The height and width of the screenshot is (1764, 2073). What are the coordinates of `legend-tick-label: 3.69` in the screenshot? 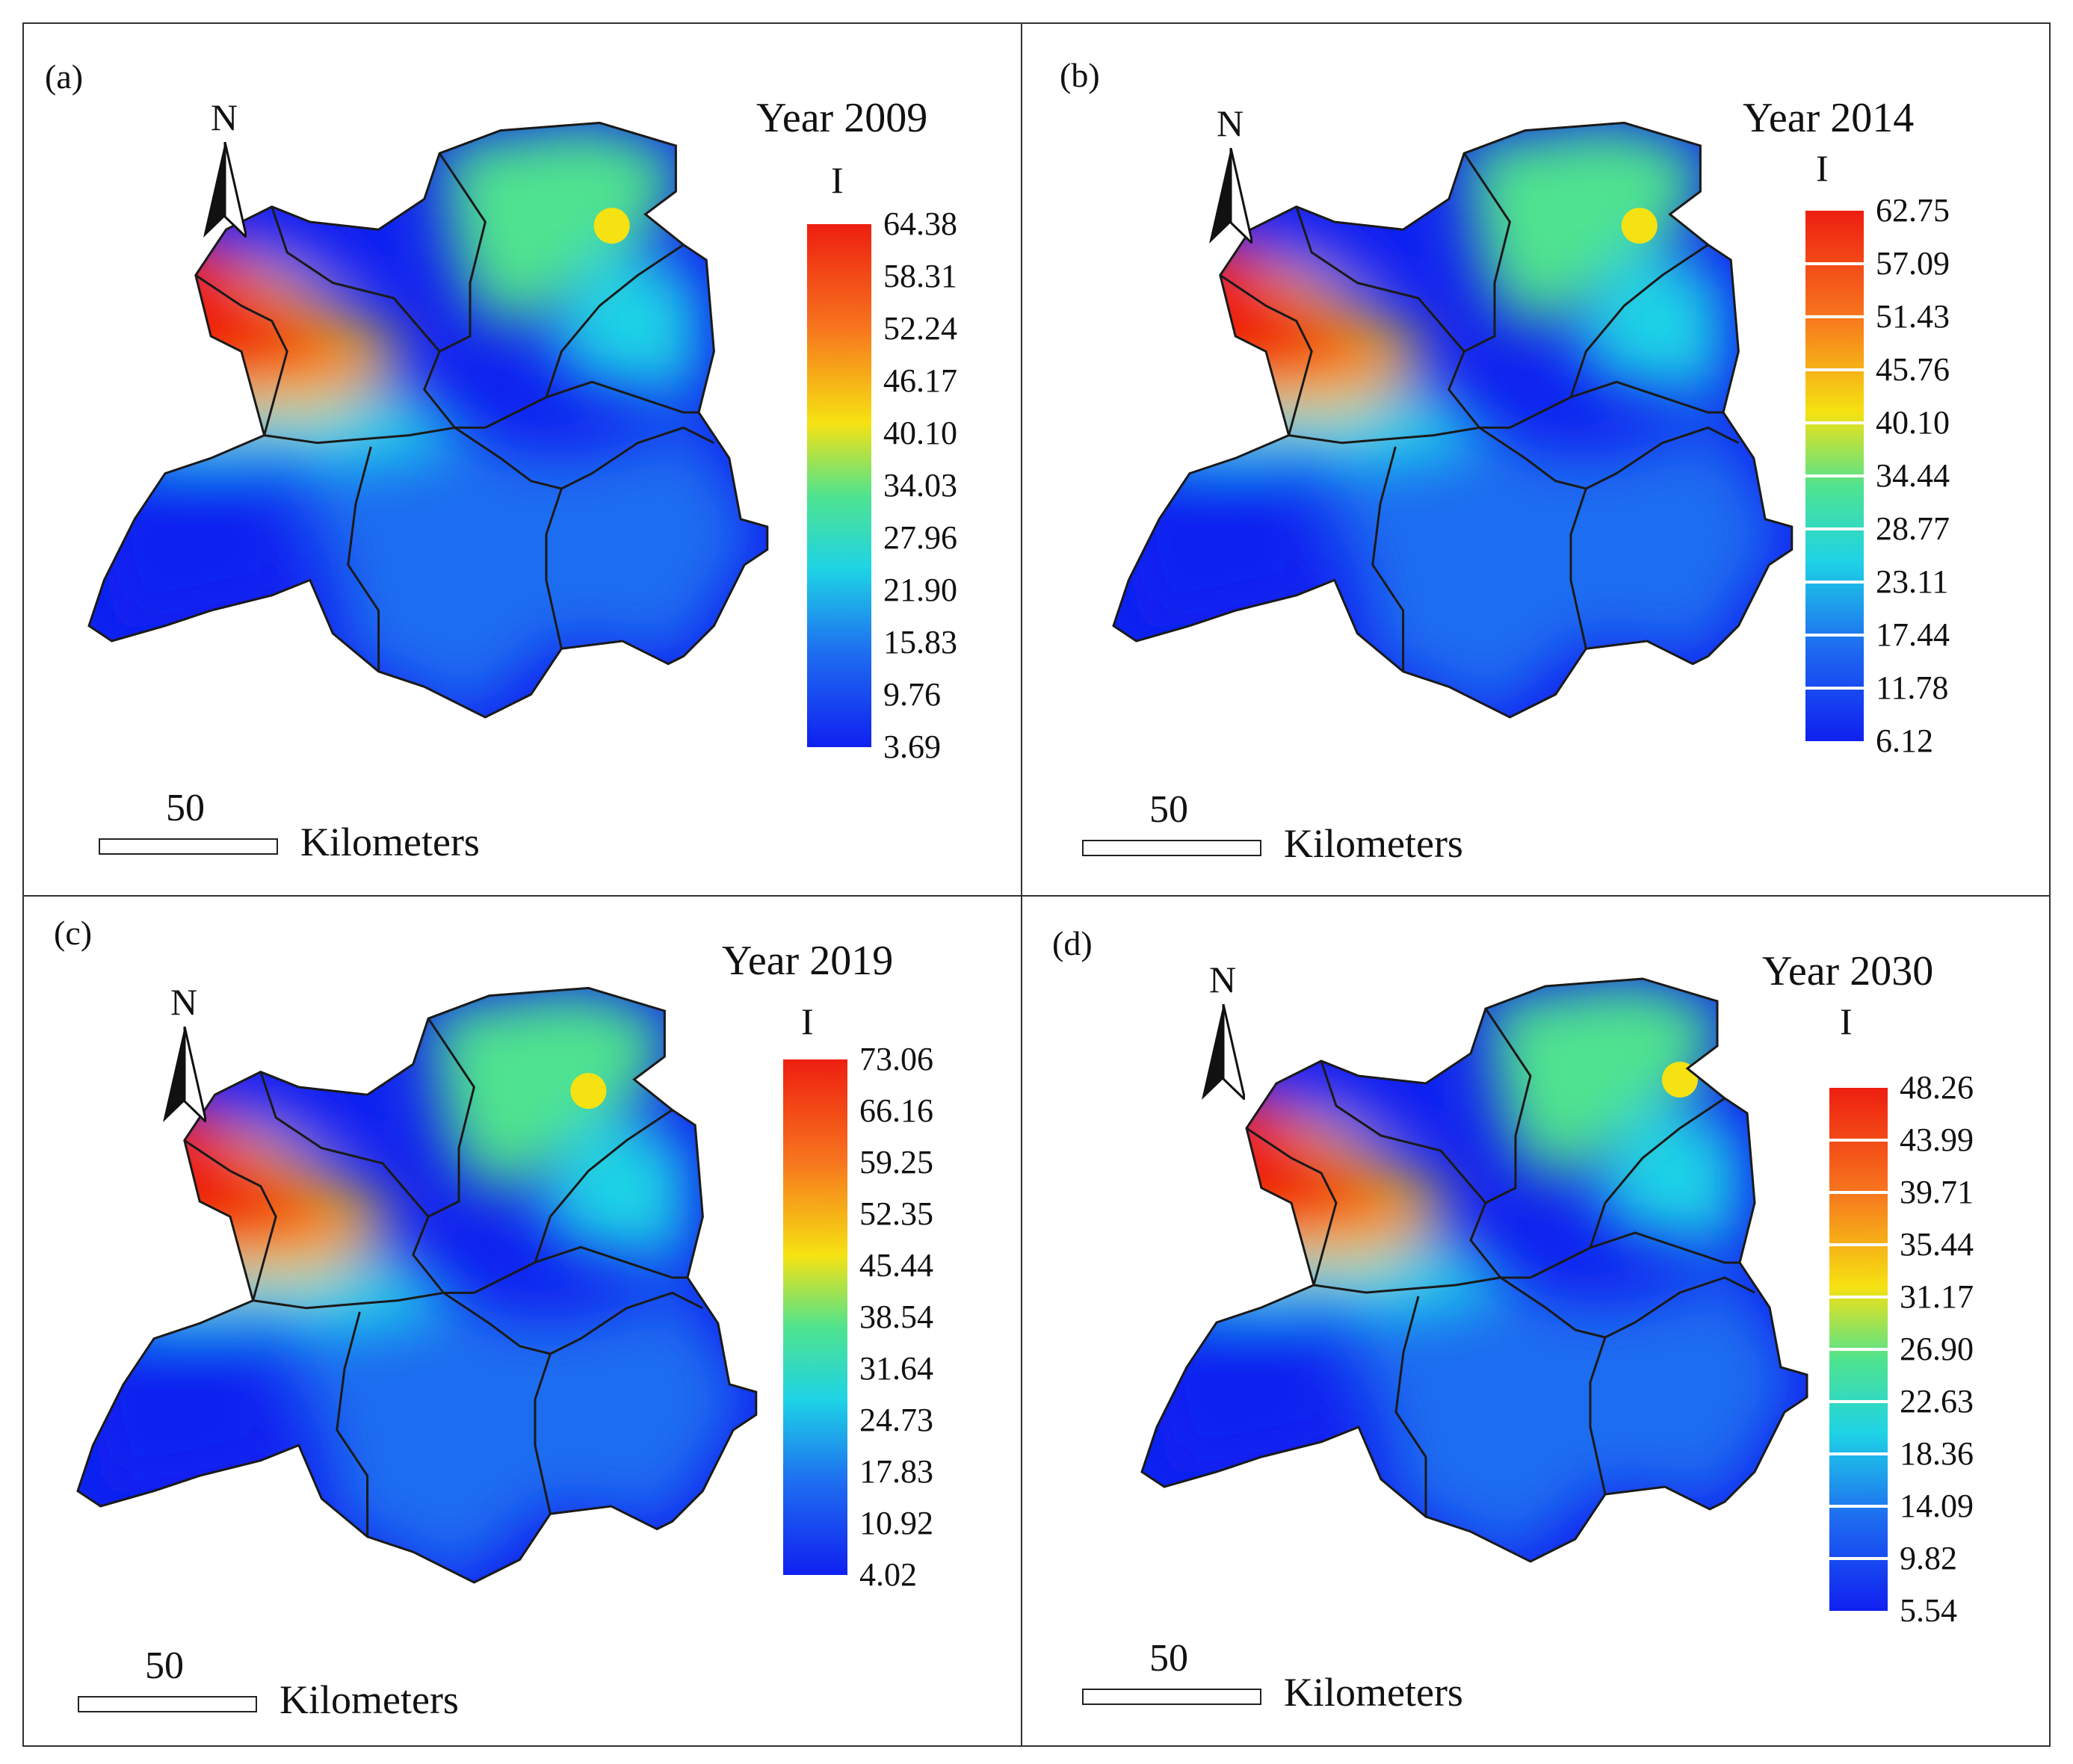 It's located at (912, 746).